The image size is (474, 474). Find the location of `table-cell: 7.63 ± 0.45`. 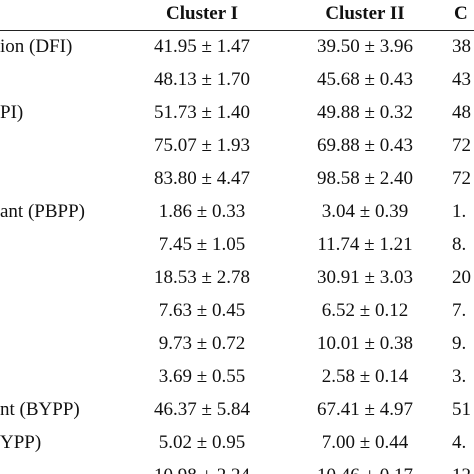

table-cell: 7.63 ± 0.45 is located at coordinates (202, 310).